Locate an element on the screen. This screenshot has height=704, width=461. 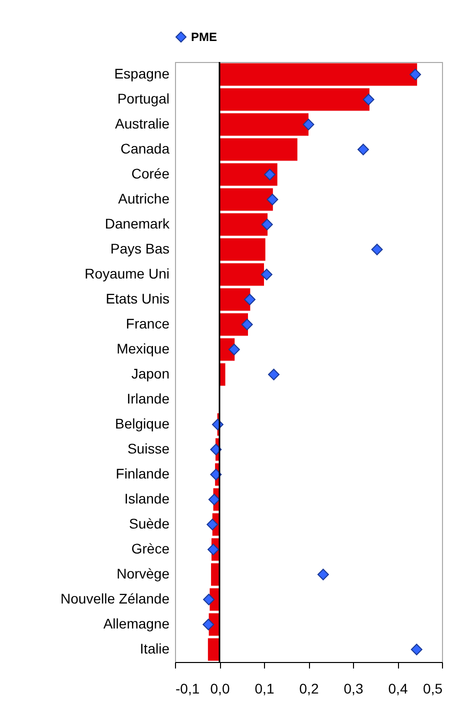
y-tick-label: Royaume Uni is located at coordinates (127, 274).